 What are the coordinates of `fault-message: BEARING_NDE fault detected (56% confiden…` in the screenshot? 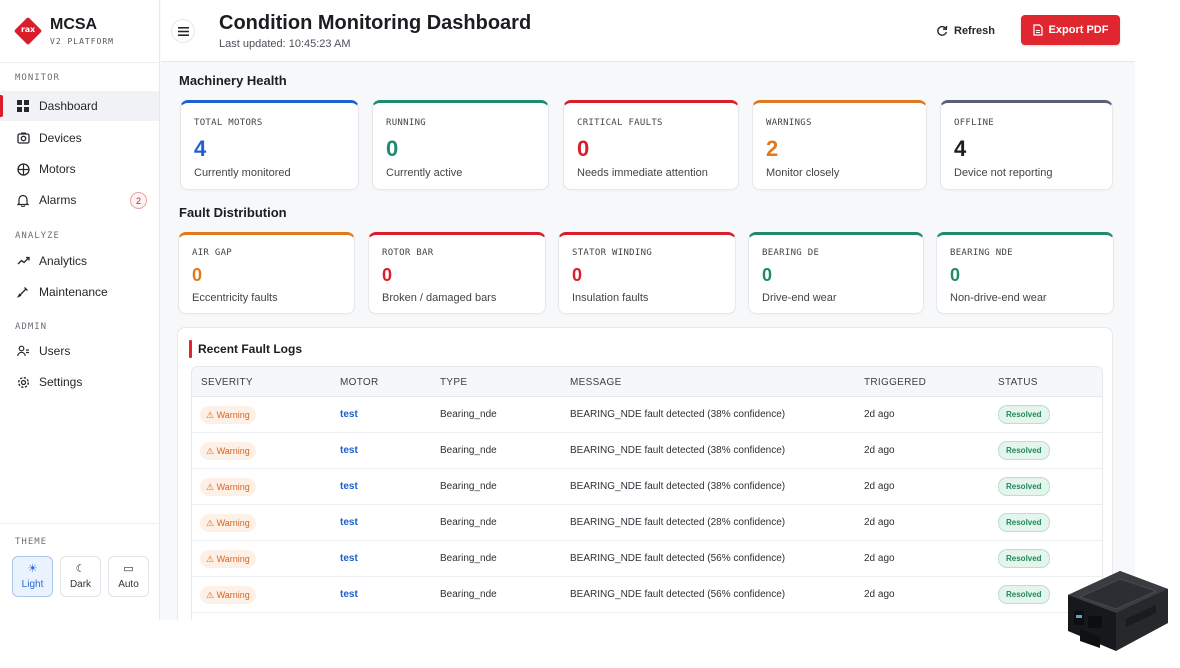 It's located at (678, 558).